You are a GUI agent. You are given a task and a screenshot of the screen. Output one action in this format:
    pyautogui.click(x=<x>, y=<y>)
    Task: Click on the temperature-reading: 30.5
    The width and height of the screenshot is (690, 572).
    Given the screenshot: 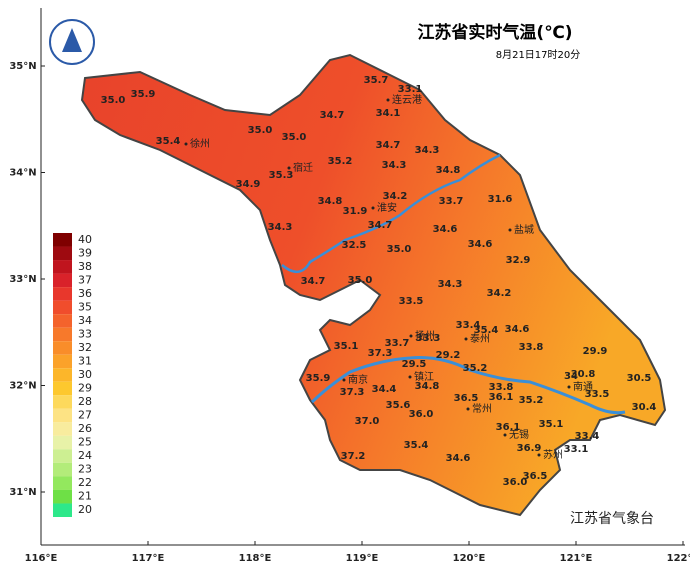 What is the action you would take?
    pyautogui.click(x=639, y=378)
    